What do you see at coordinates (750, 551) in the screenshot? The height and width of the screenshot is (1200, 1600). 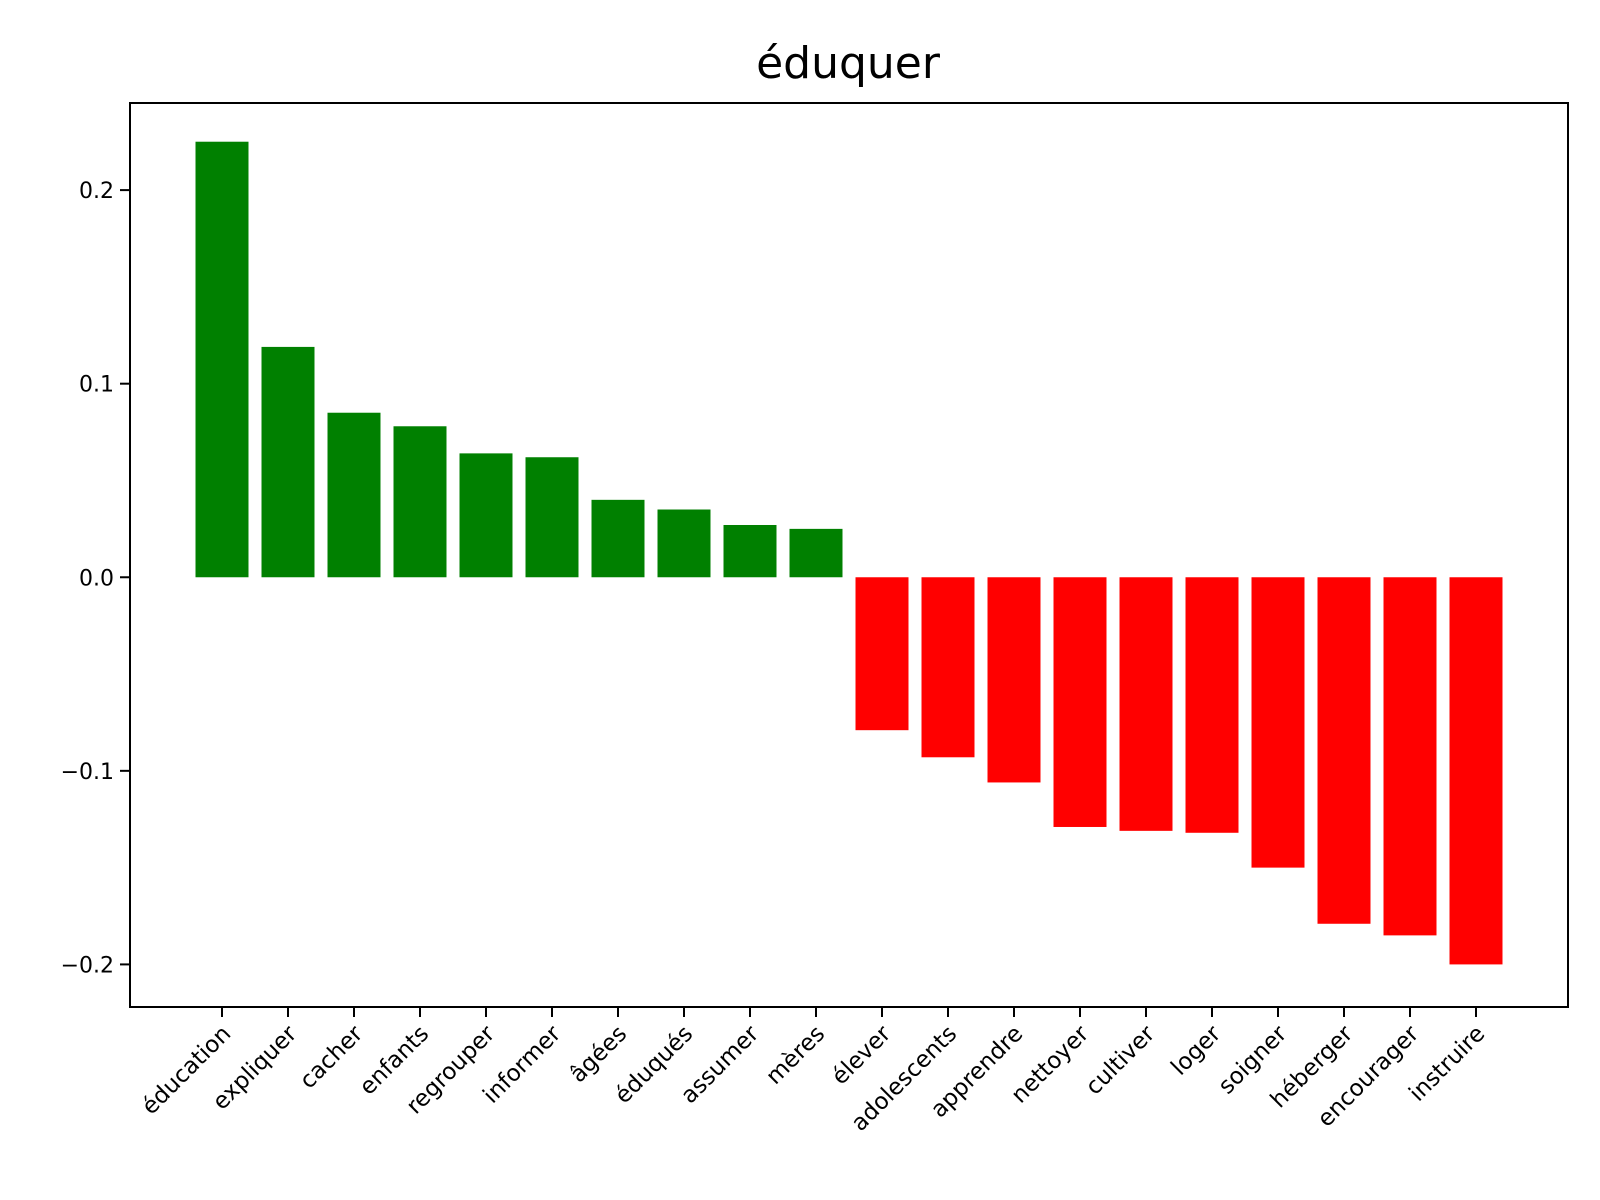 I see `bar-assumer` at bounding box center [750, 551].